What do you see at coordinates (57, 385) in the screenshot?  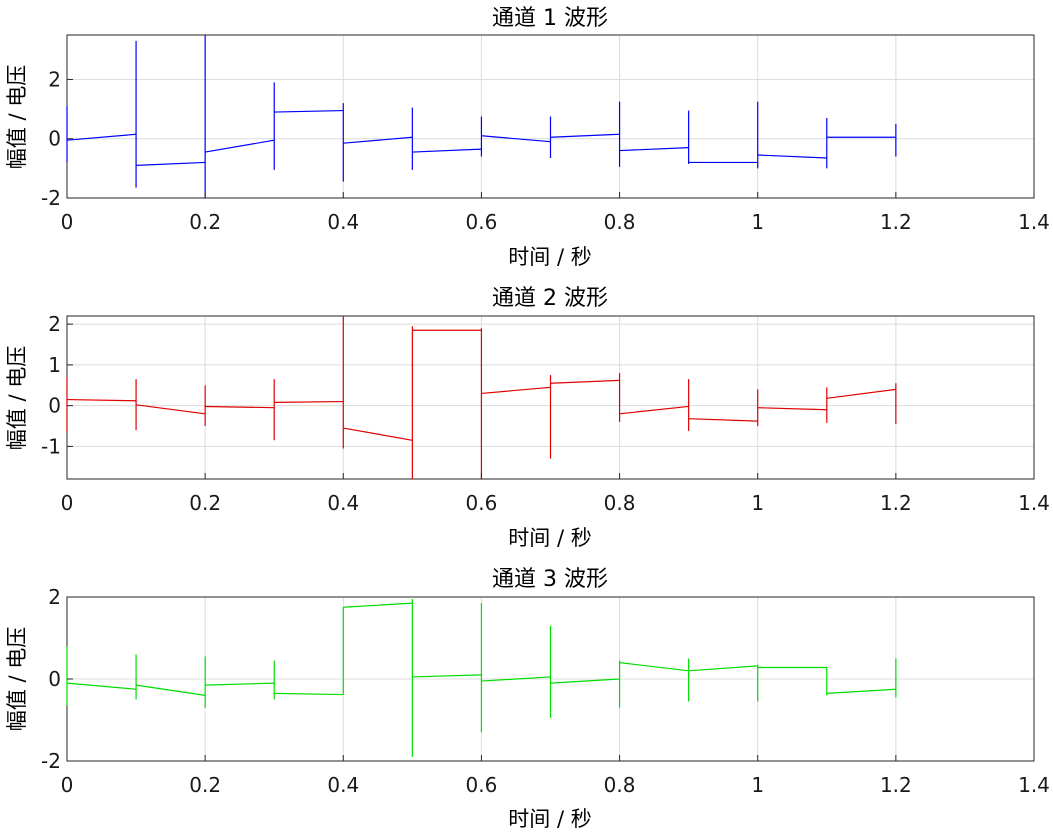 I see `y-tick-labels: -1 0 1 2` at bounding box center [57, 385].